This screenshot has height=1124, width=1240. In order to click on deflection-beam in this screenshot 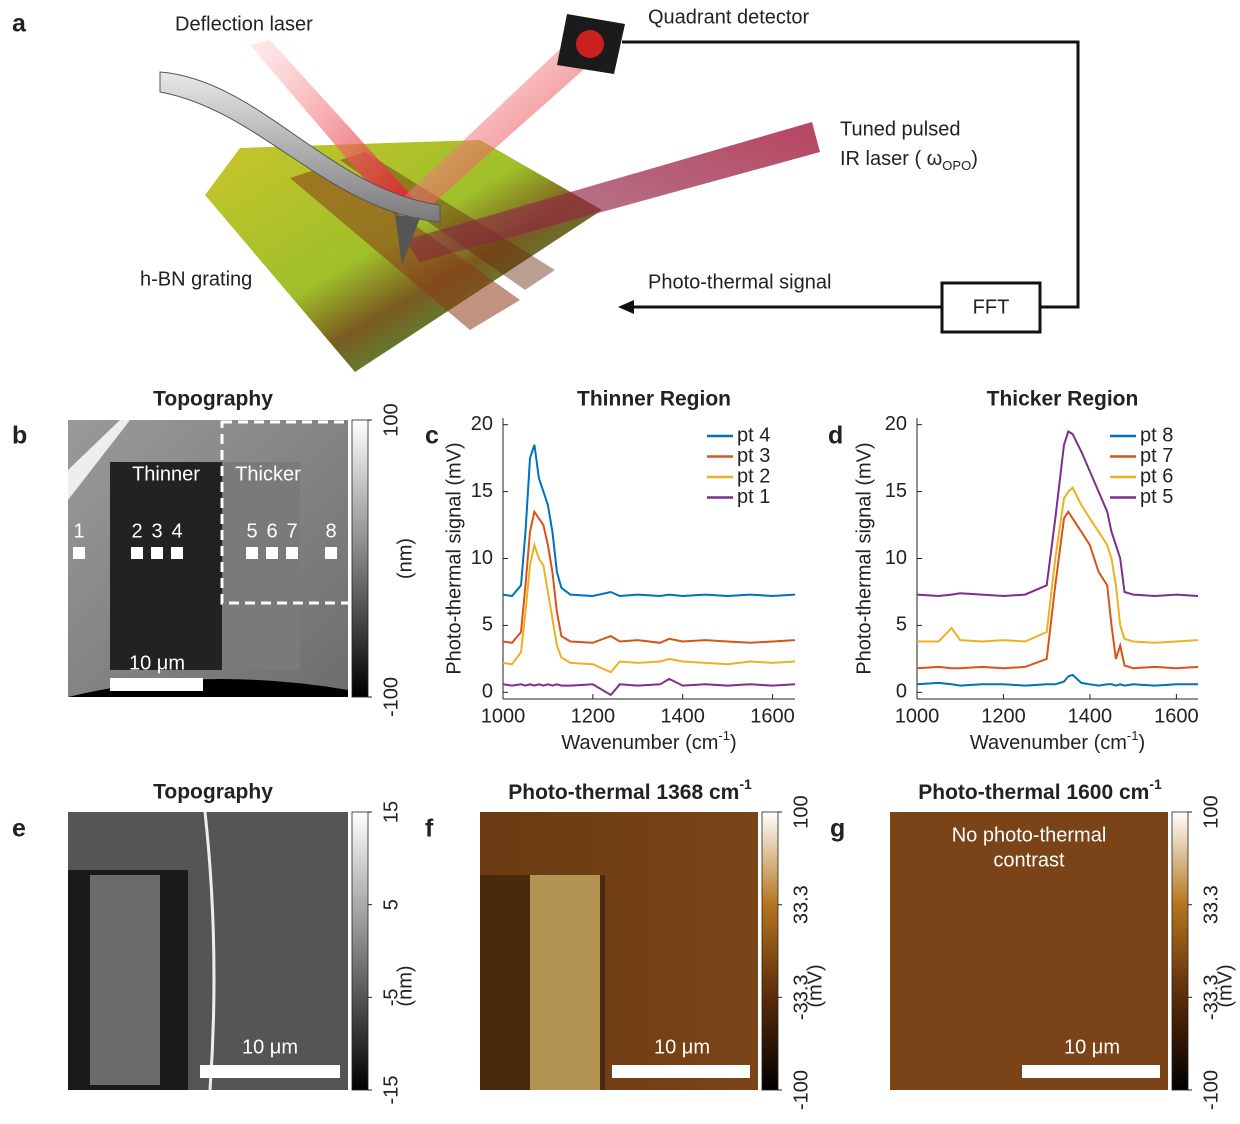, I will do `click(335, 127)`.